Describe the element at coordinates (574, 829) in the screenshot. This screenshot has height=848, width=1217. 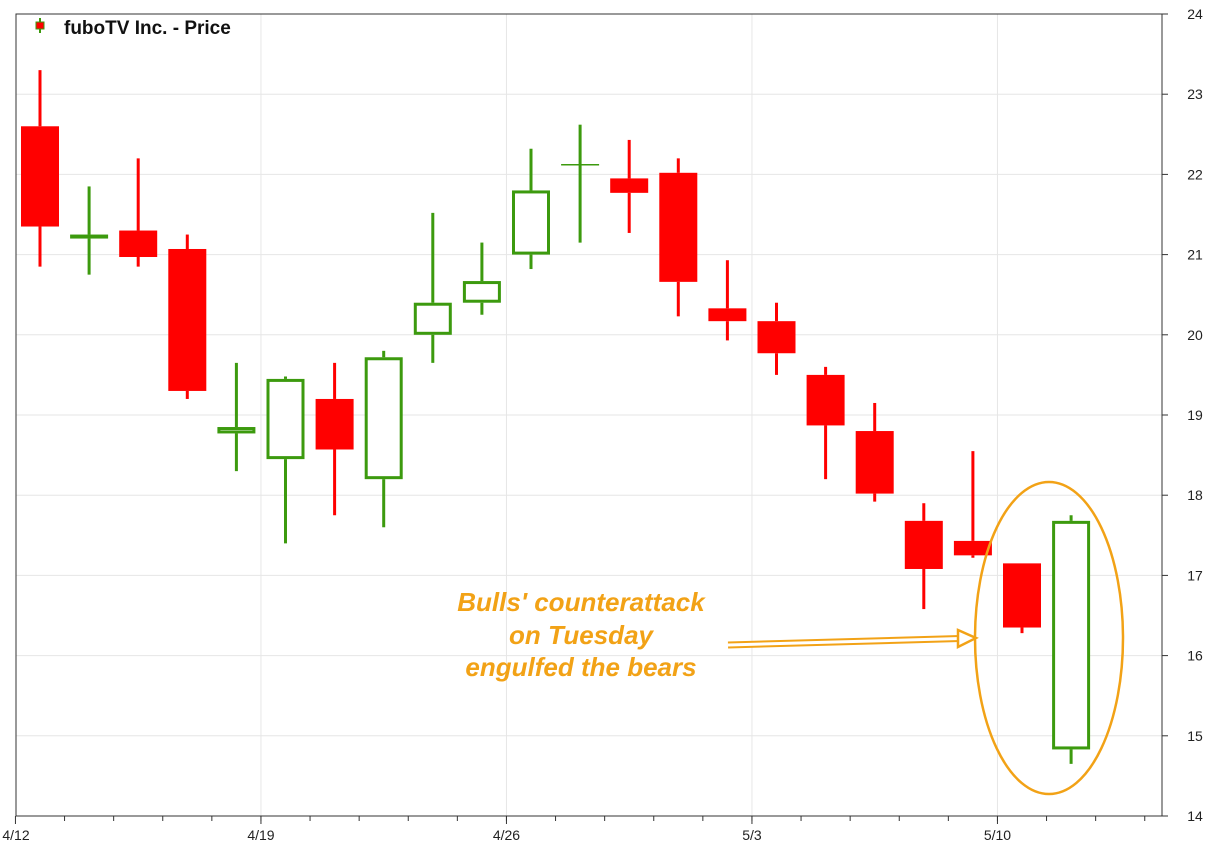
I see `x-axis: 4/12 4/19 4/26 5/3 5/10` at that location.